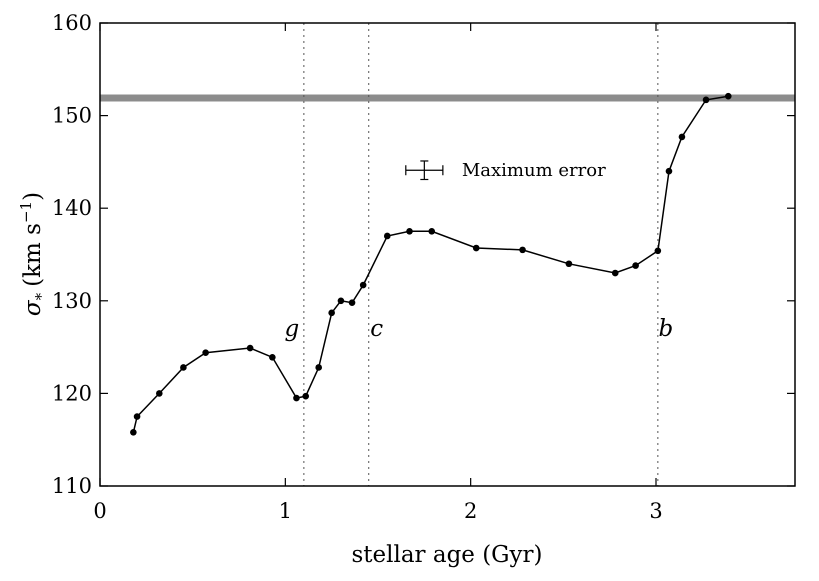 This screenshot has width=819, height=581. What do you see at coordinates (41, 296) in the screenshot?
I see `y-label-sub: *` at bounding box center [41, 296].